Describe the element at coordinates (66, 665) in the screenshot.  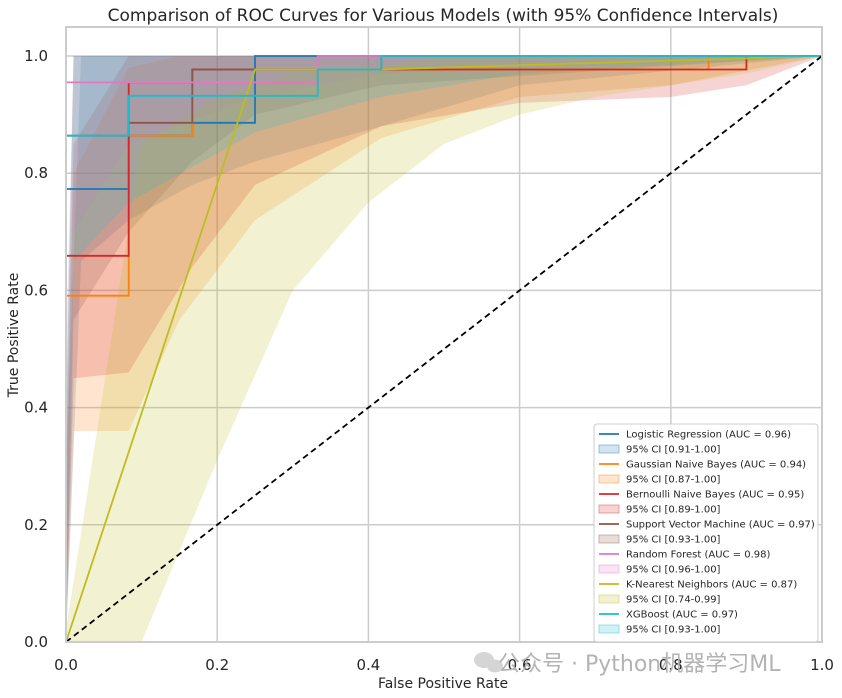
I see `x-tick-label: 0.0` at that location.